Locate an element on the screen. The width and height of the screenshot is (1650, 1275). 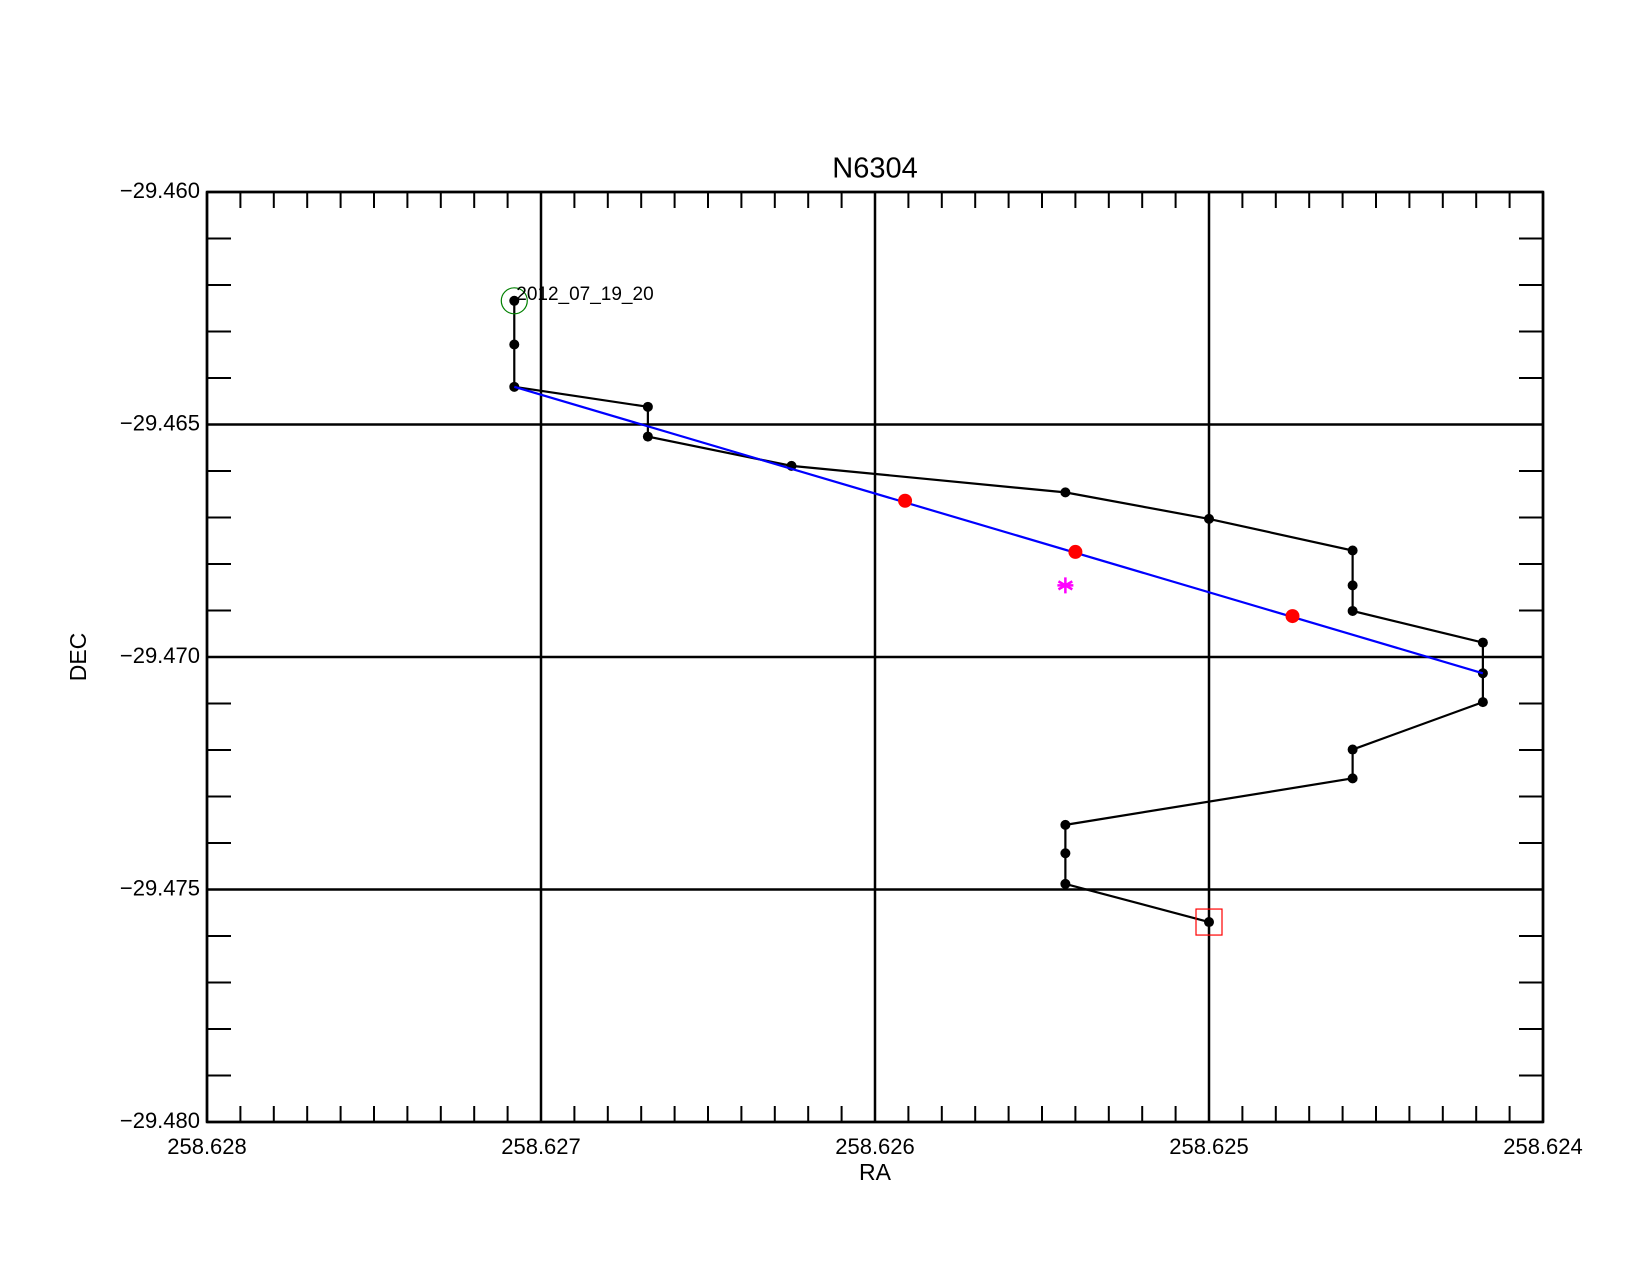
x-axis-label: RA is located at coordinates (875, 1172).